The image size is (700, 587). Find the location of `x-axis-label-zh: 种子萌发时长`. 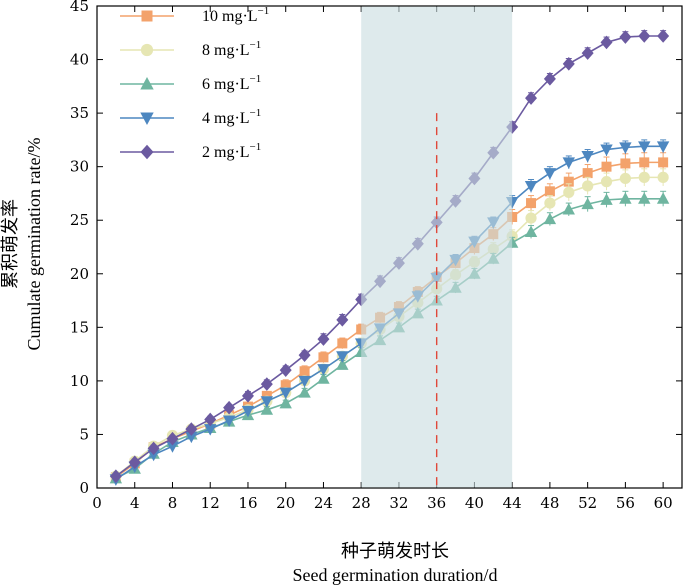

x-axis-label-zh: 种子萌发时长 is located at coordinates (395, 551).